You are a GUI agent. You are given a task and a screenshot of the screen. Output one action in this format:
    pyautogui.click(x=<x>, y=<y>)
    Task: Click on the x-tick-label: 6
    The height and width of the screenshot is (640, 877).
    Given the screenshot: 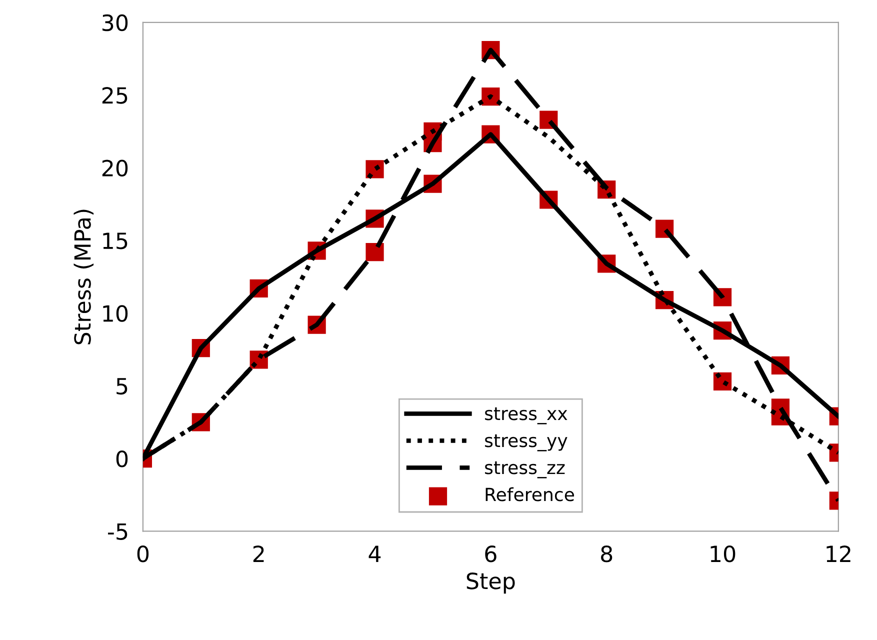 What is the action you would take?
    pyautogui.click(x=490, y=553)
    